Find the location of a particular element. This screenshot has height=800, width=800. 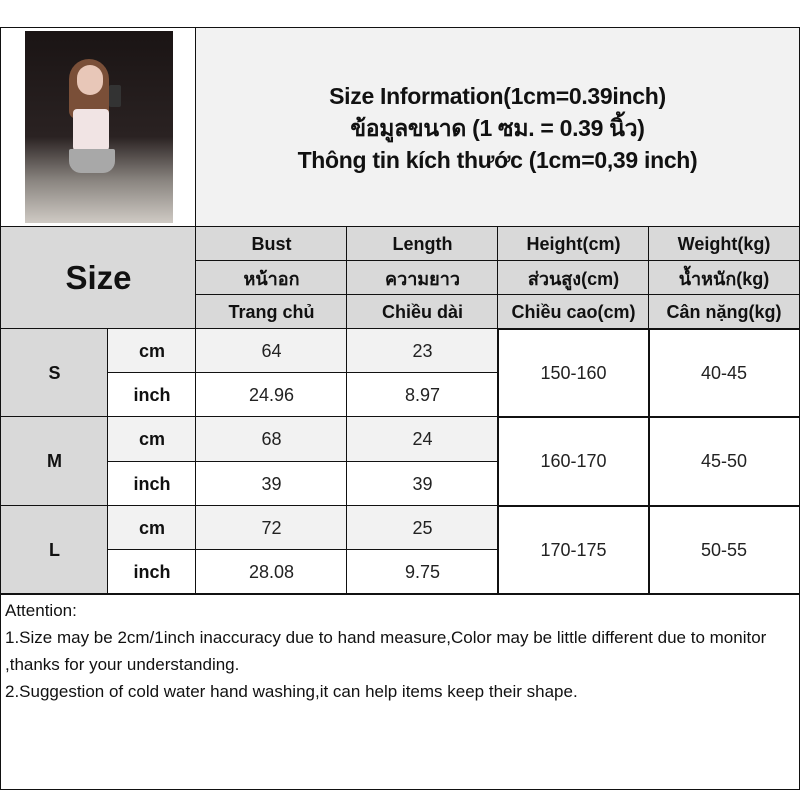

header-length-vi: Chiều dài is located at coordinates (422, 312).